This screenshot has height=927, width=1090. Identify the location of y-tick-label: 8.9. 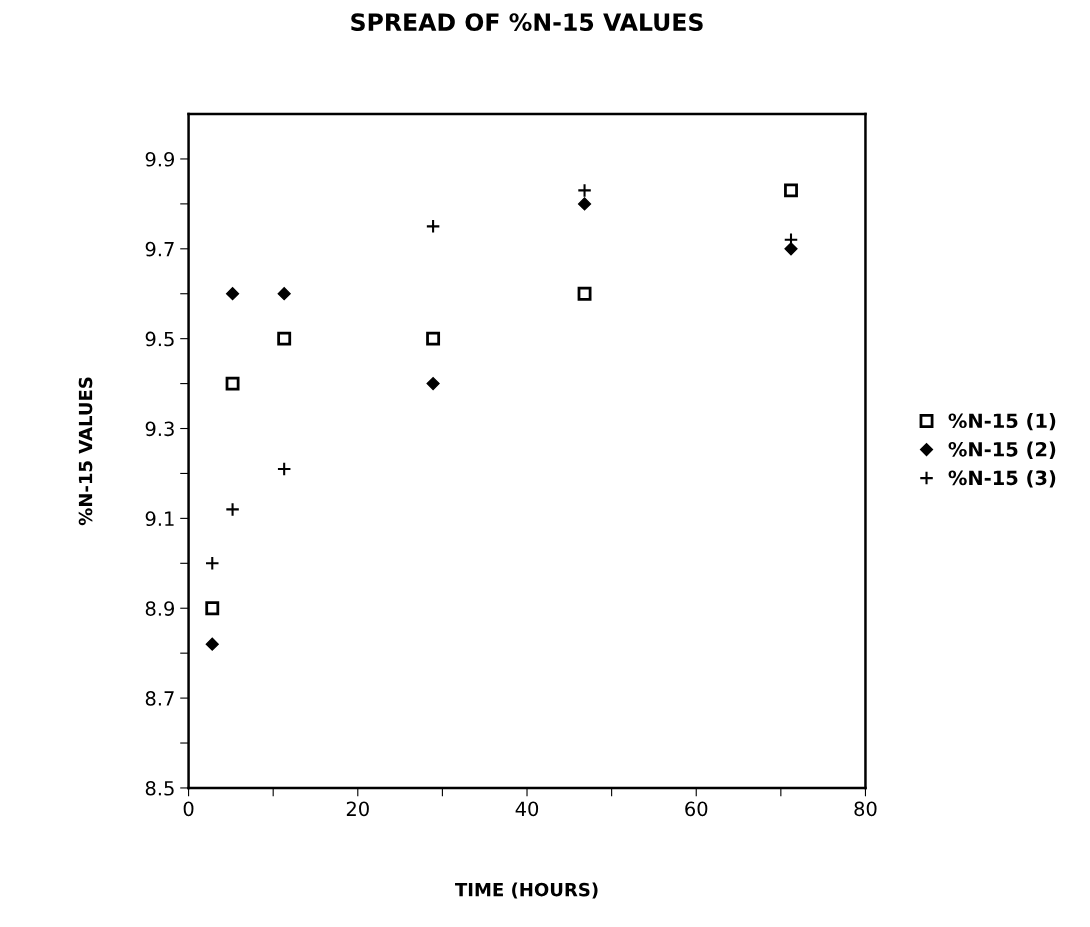
(160, 608).